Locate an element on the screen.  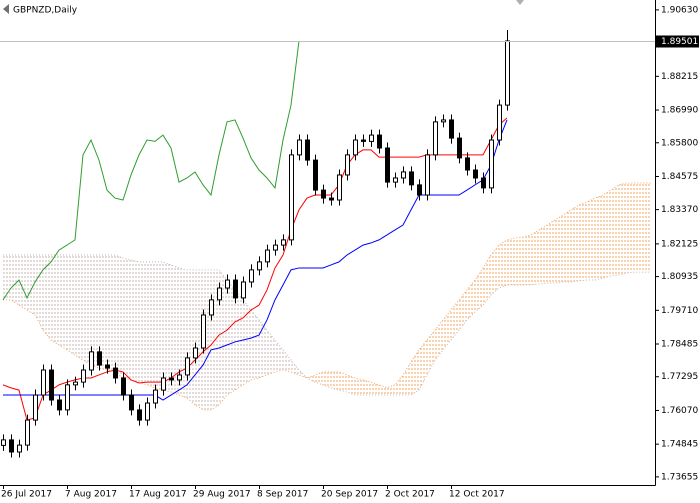
y-tick-label: 1.90630 is located at coordinates (679, 10).